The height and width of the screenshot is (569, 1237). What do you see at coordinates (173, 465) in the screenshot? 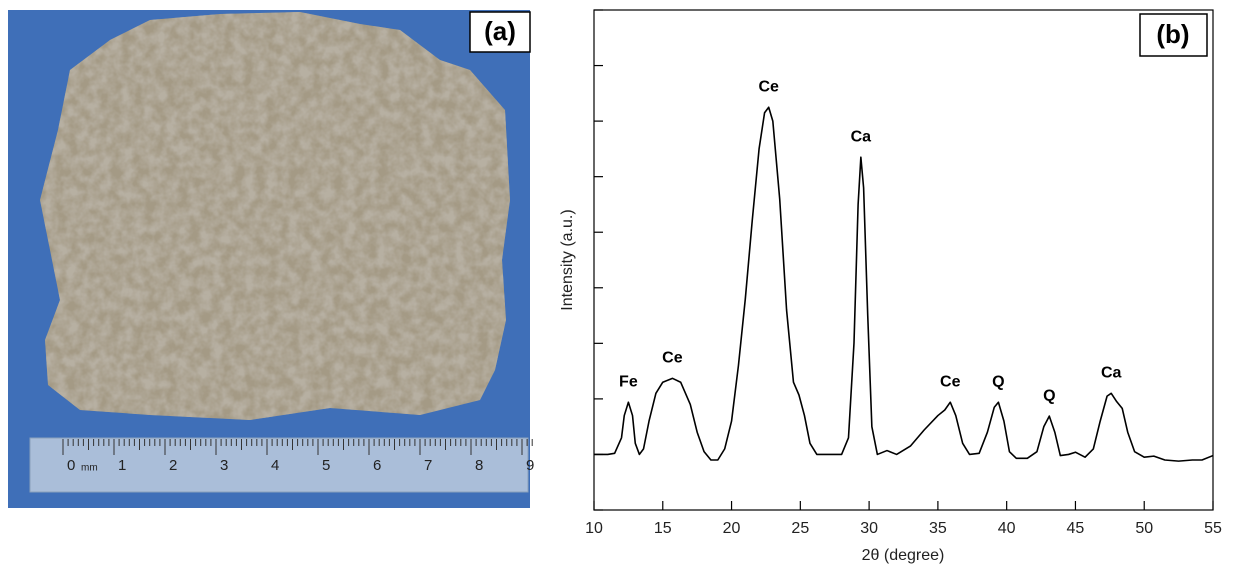
I see `ruler-label: 2` at bounding box center [173, 465].